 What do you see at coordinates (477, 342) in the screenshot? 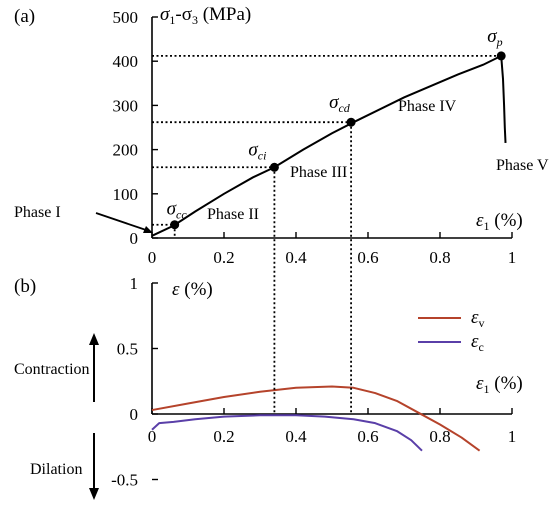
I see `legend-ec-label: εc` at bounding box center [477, 342].